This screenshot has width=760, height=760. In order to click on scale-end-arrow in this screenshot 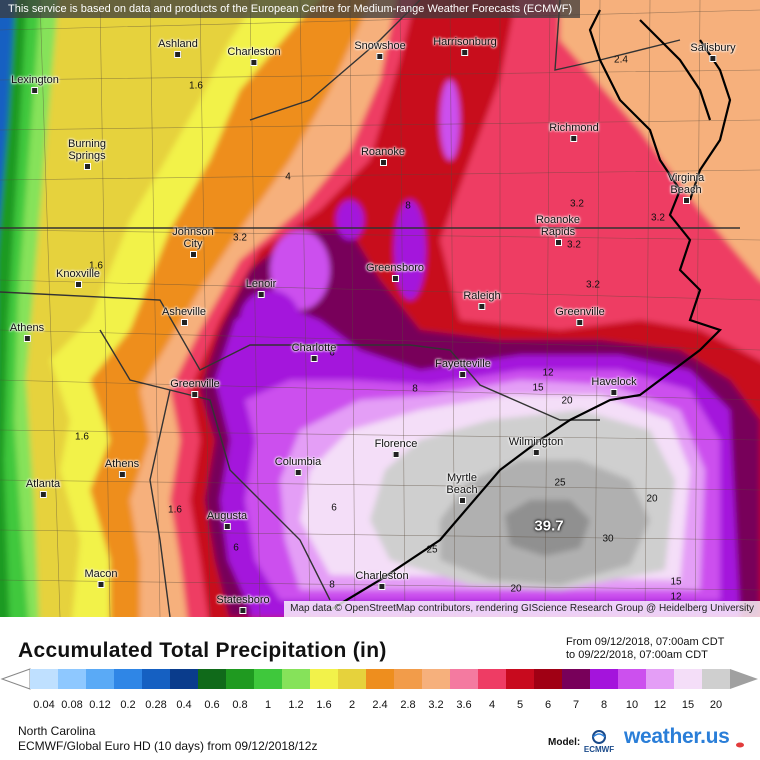, I will do `click(744, 679)`.